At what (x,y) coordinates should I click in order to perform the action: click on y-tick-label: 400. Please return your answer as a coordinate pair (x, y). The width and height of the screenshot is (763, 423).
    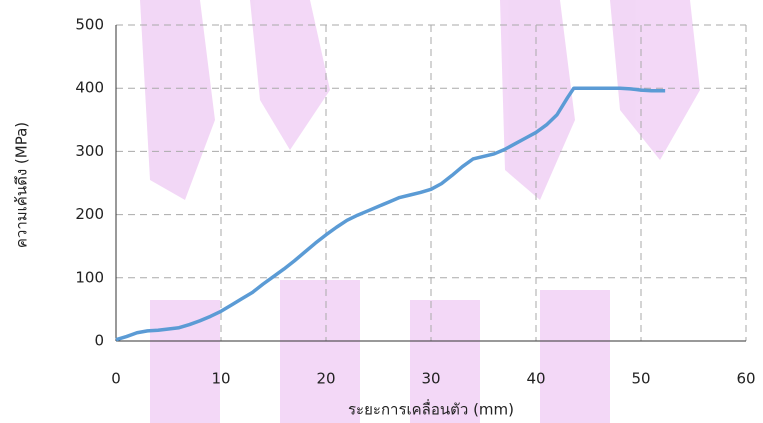
    Looking at the image, I should click on (89, 88).